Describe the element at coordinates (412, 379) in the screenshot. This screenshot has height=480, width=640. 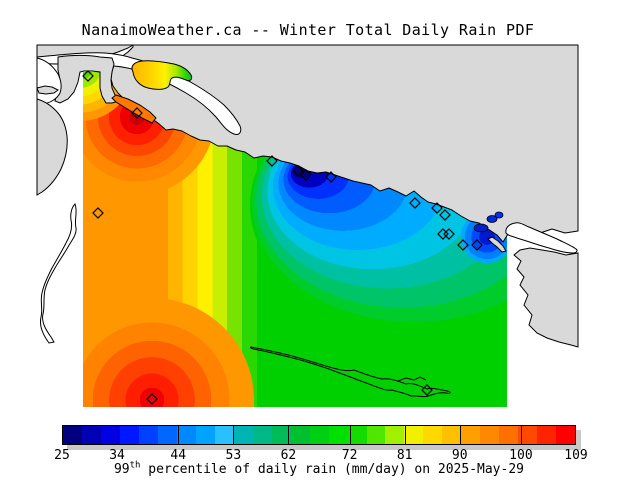
I see `river-fork` at that location.